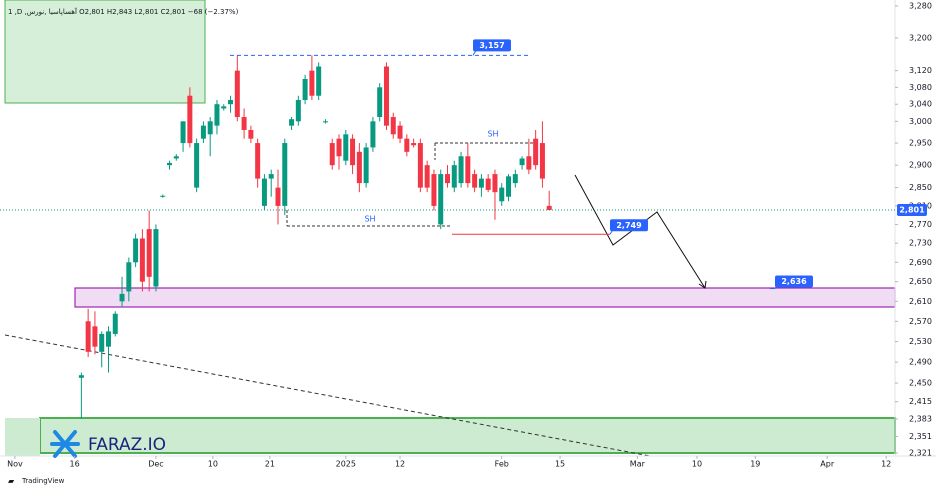  Describe the element at coordinates (560, 464) in the screenshot. I see `x-tick-label: 15` at that location.